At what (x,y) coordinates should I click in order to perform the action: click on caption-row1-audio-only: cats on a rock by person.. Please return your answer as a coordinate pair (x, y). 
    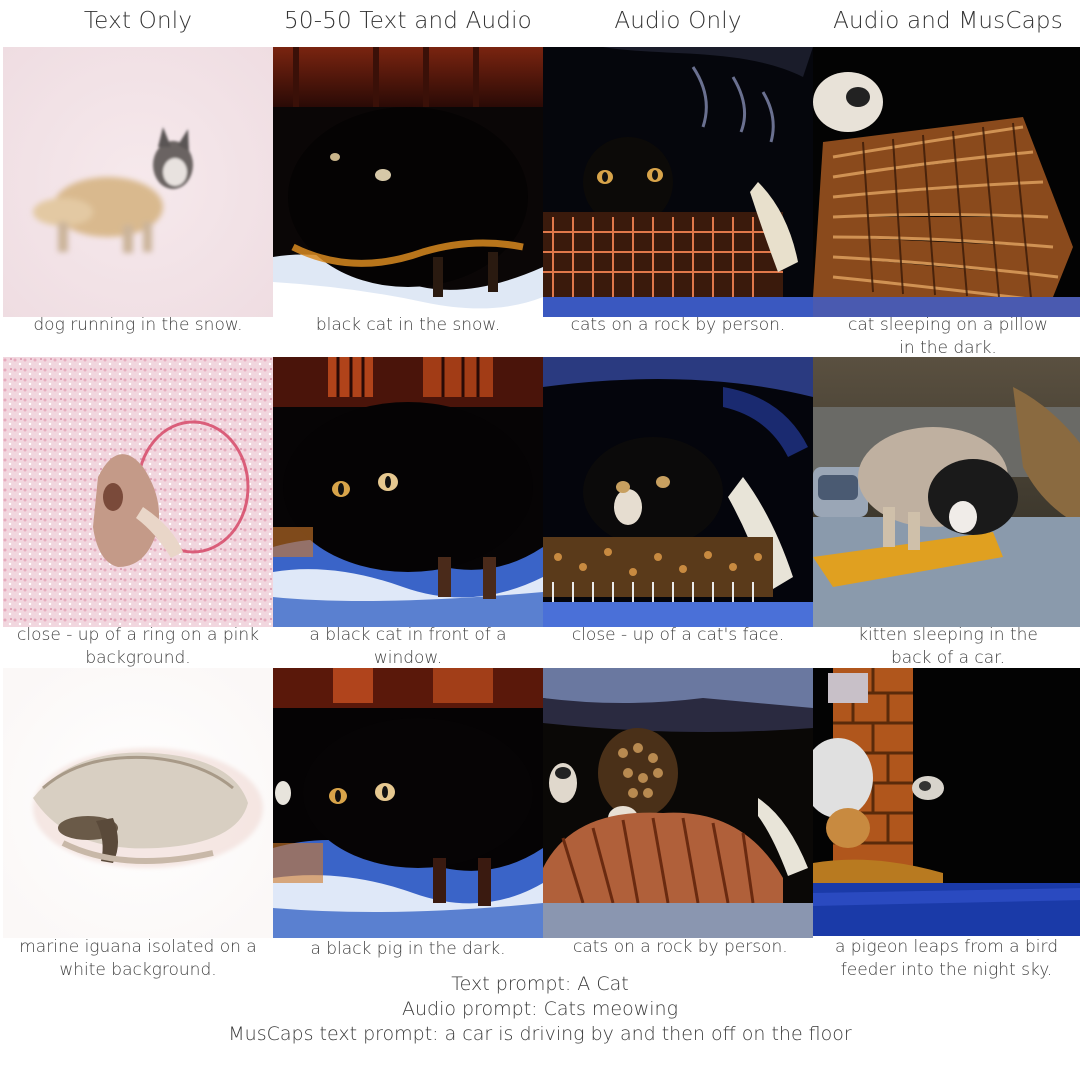
    Looking at the image, I should click on (678, 325).